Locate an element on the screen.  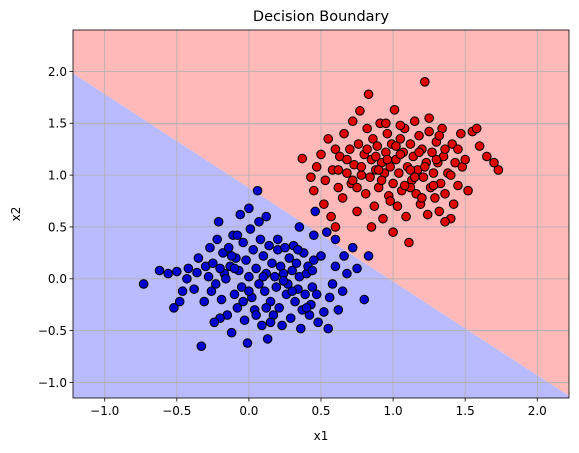
y-tick-label: 0.0 is located at coordinates (57, 279).